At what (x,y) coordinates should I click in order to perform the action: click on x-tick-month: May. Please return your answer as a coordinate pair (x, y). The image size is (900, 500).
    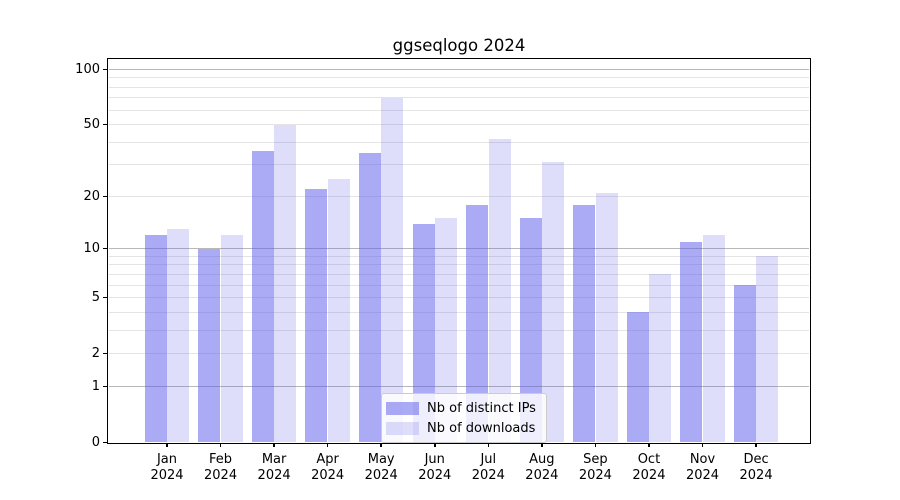
    Looking at the image, I should click on (381, 459).